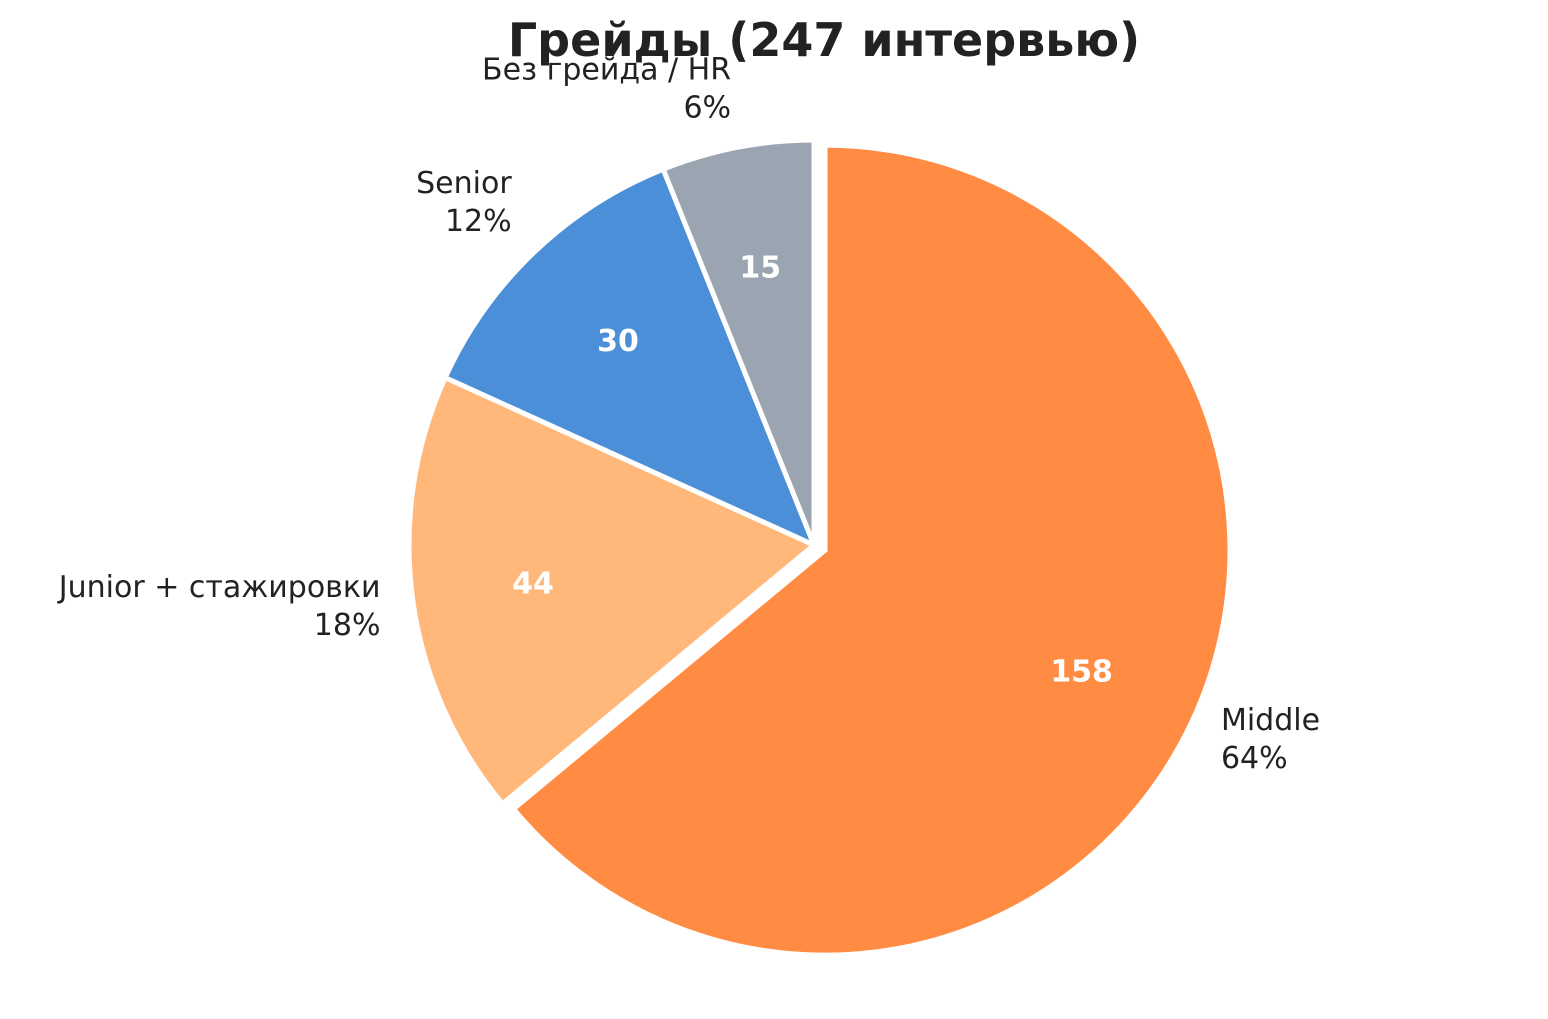 This screenshot has height=1019, width=1548. Describe the element at coordinates (478, 221) in the screenshot. I see `slice-percent-label: 12%` at that location.